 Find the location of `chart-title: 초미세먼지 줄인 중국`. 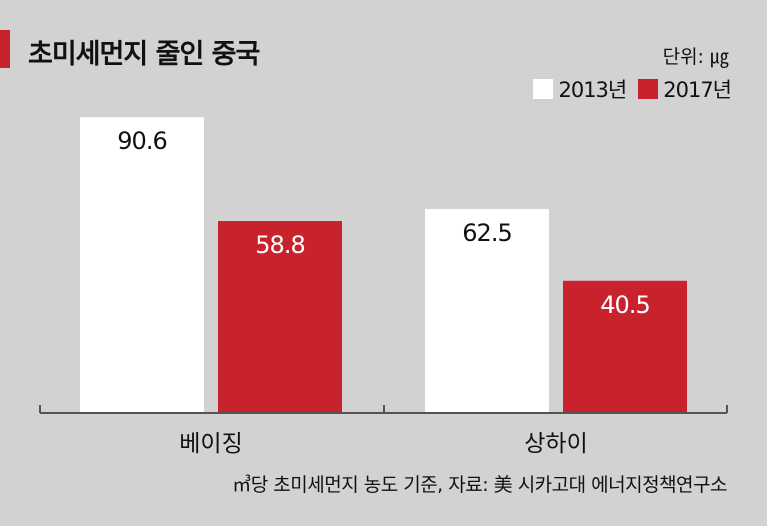

chart-title: 초미세먼지 줄인 중국 is located at coordinates (144, 54).